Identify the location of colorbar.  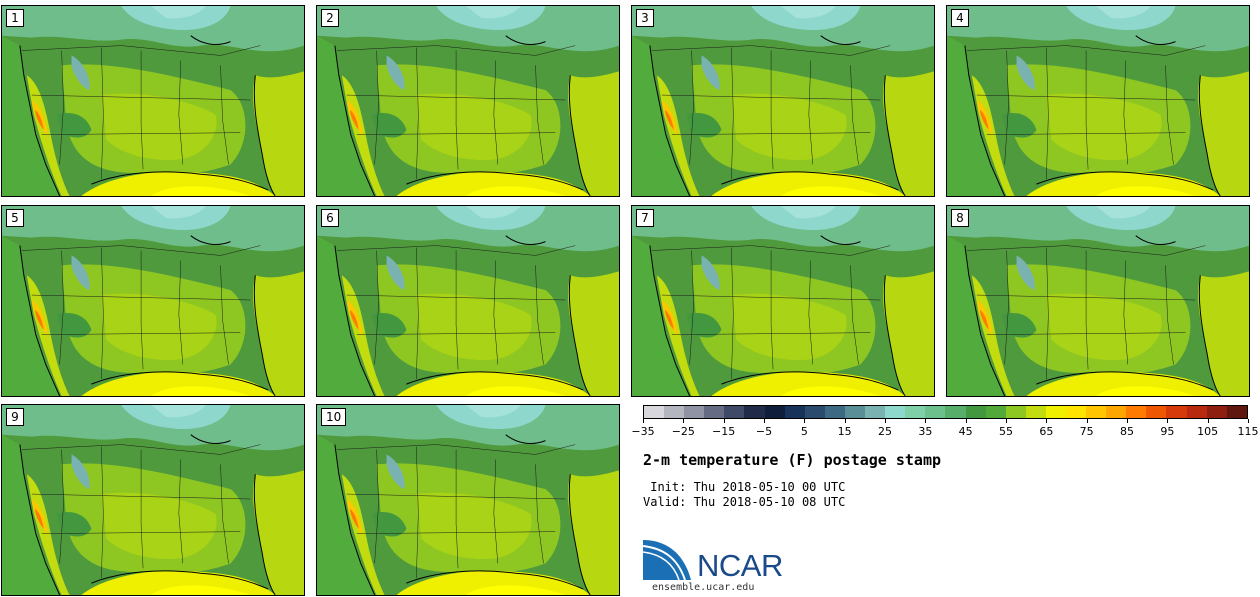
(945, 412).